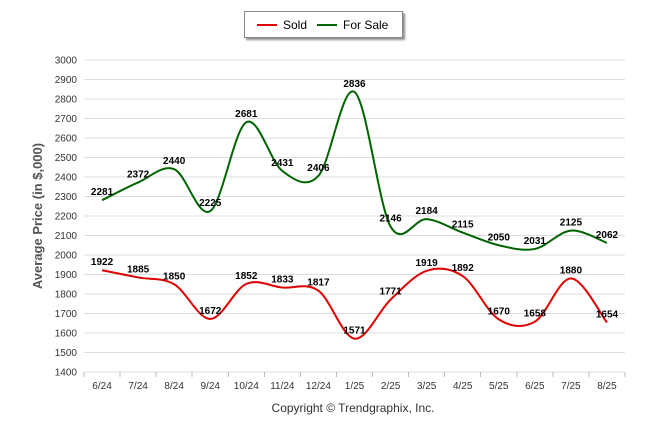 This screenshot has width=646, height=439. What do you see at coordinates (282, 386) in the screenshot?
I see `x-tick-label: 11/24` at bounding box center [282, 386].